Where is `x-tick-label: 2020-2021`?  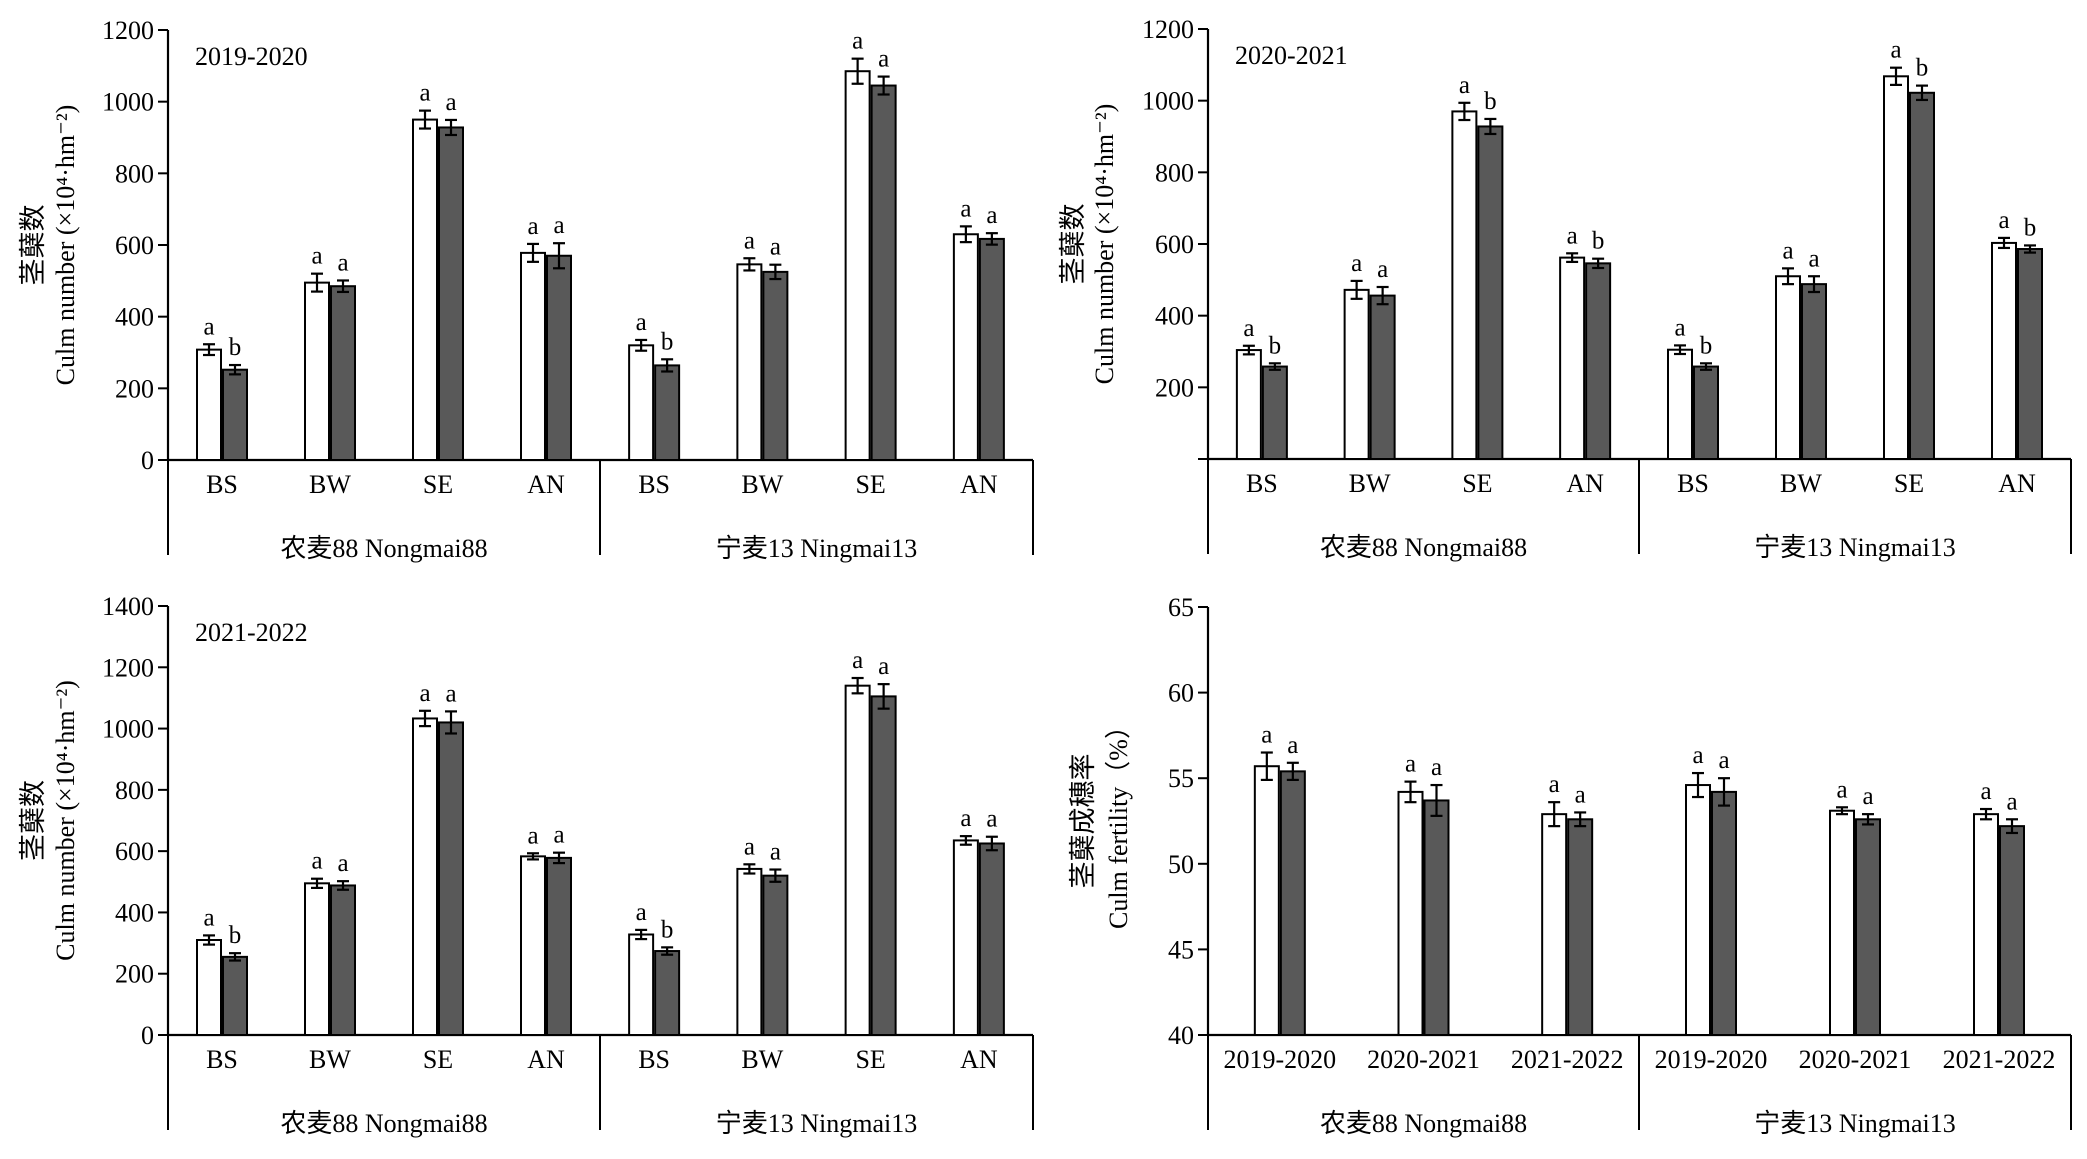
x-tick-label: 2020-2021 is located at coordinates (1855, 1059).